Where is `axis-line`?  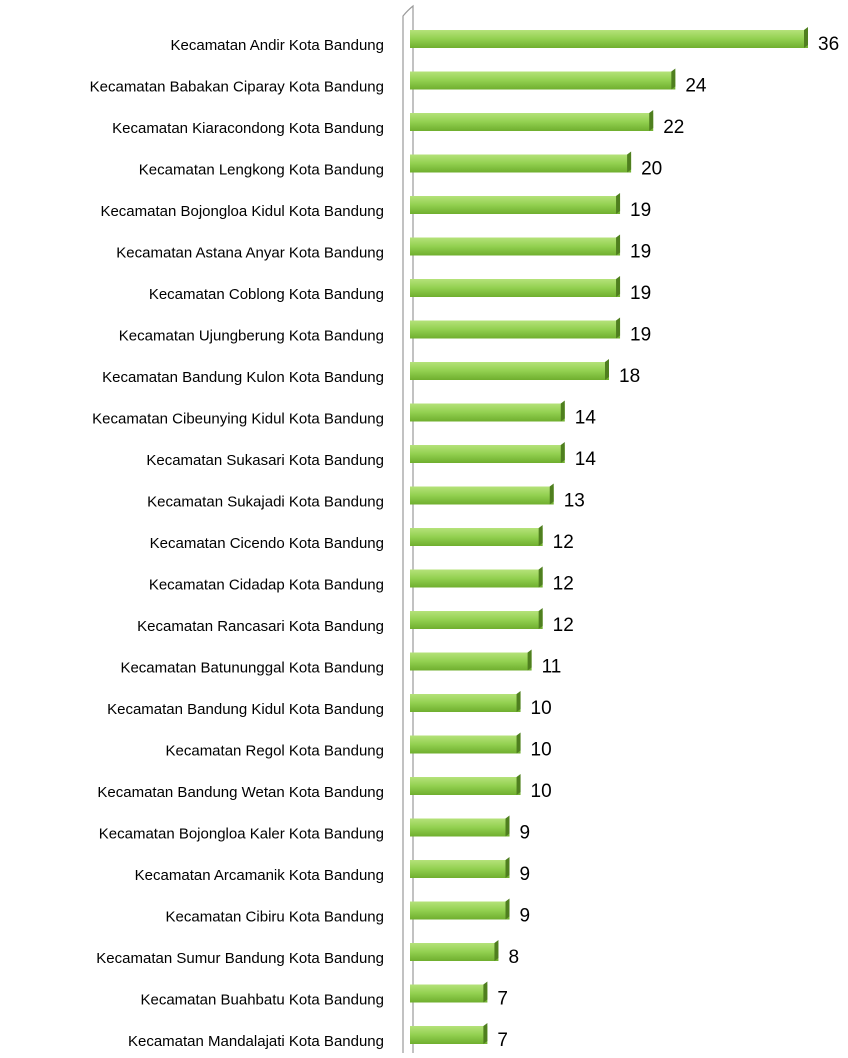
axis-line is located at coordinates (408, 528).